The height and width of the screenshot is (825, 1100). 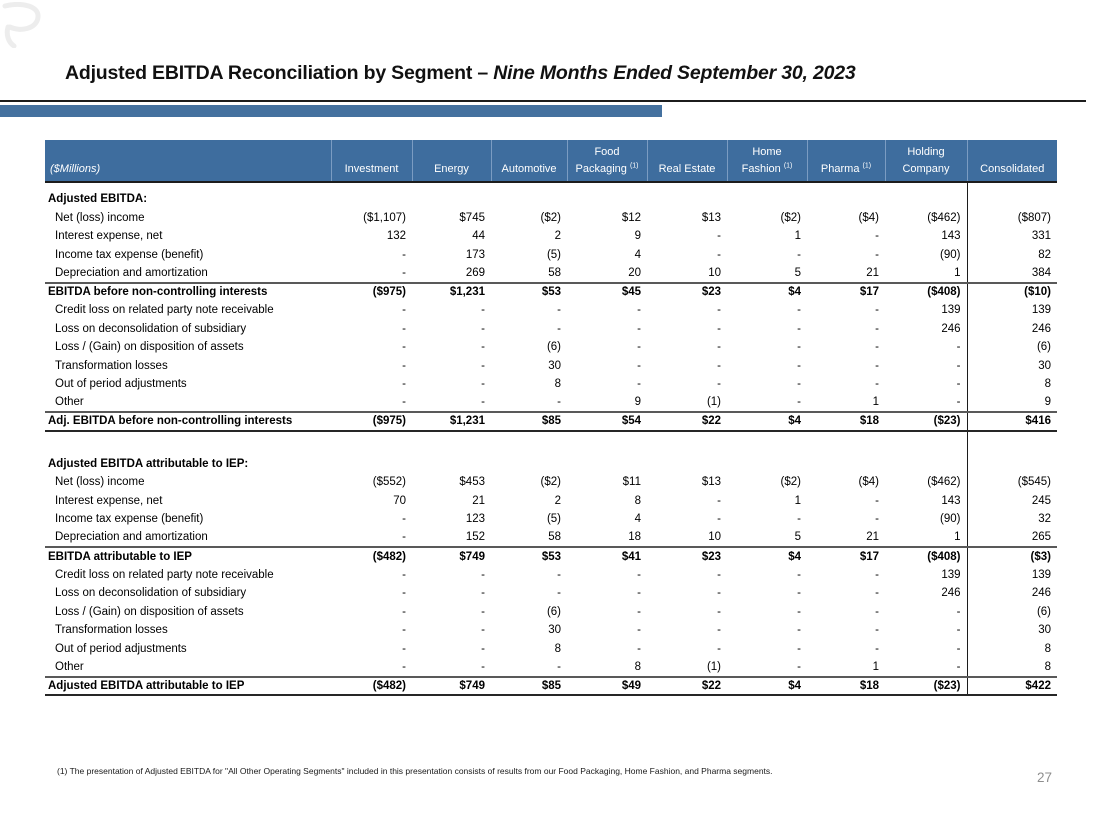 I want to click on row-label: Net (loss) income, so click(x=100, y=482).